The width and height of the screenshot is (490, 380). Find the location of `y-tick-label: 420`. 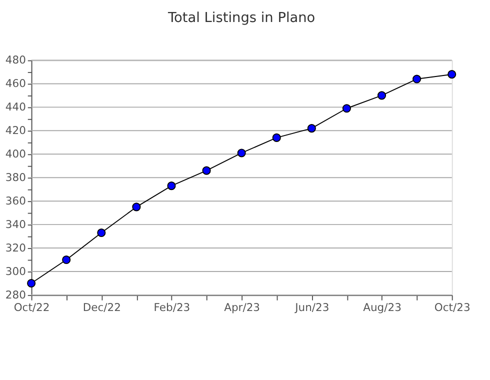

y-tick-label: 420 is located at coordinates (15, 131).